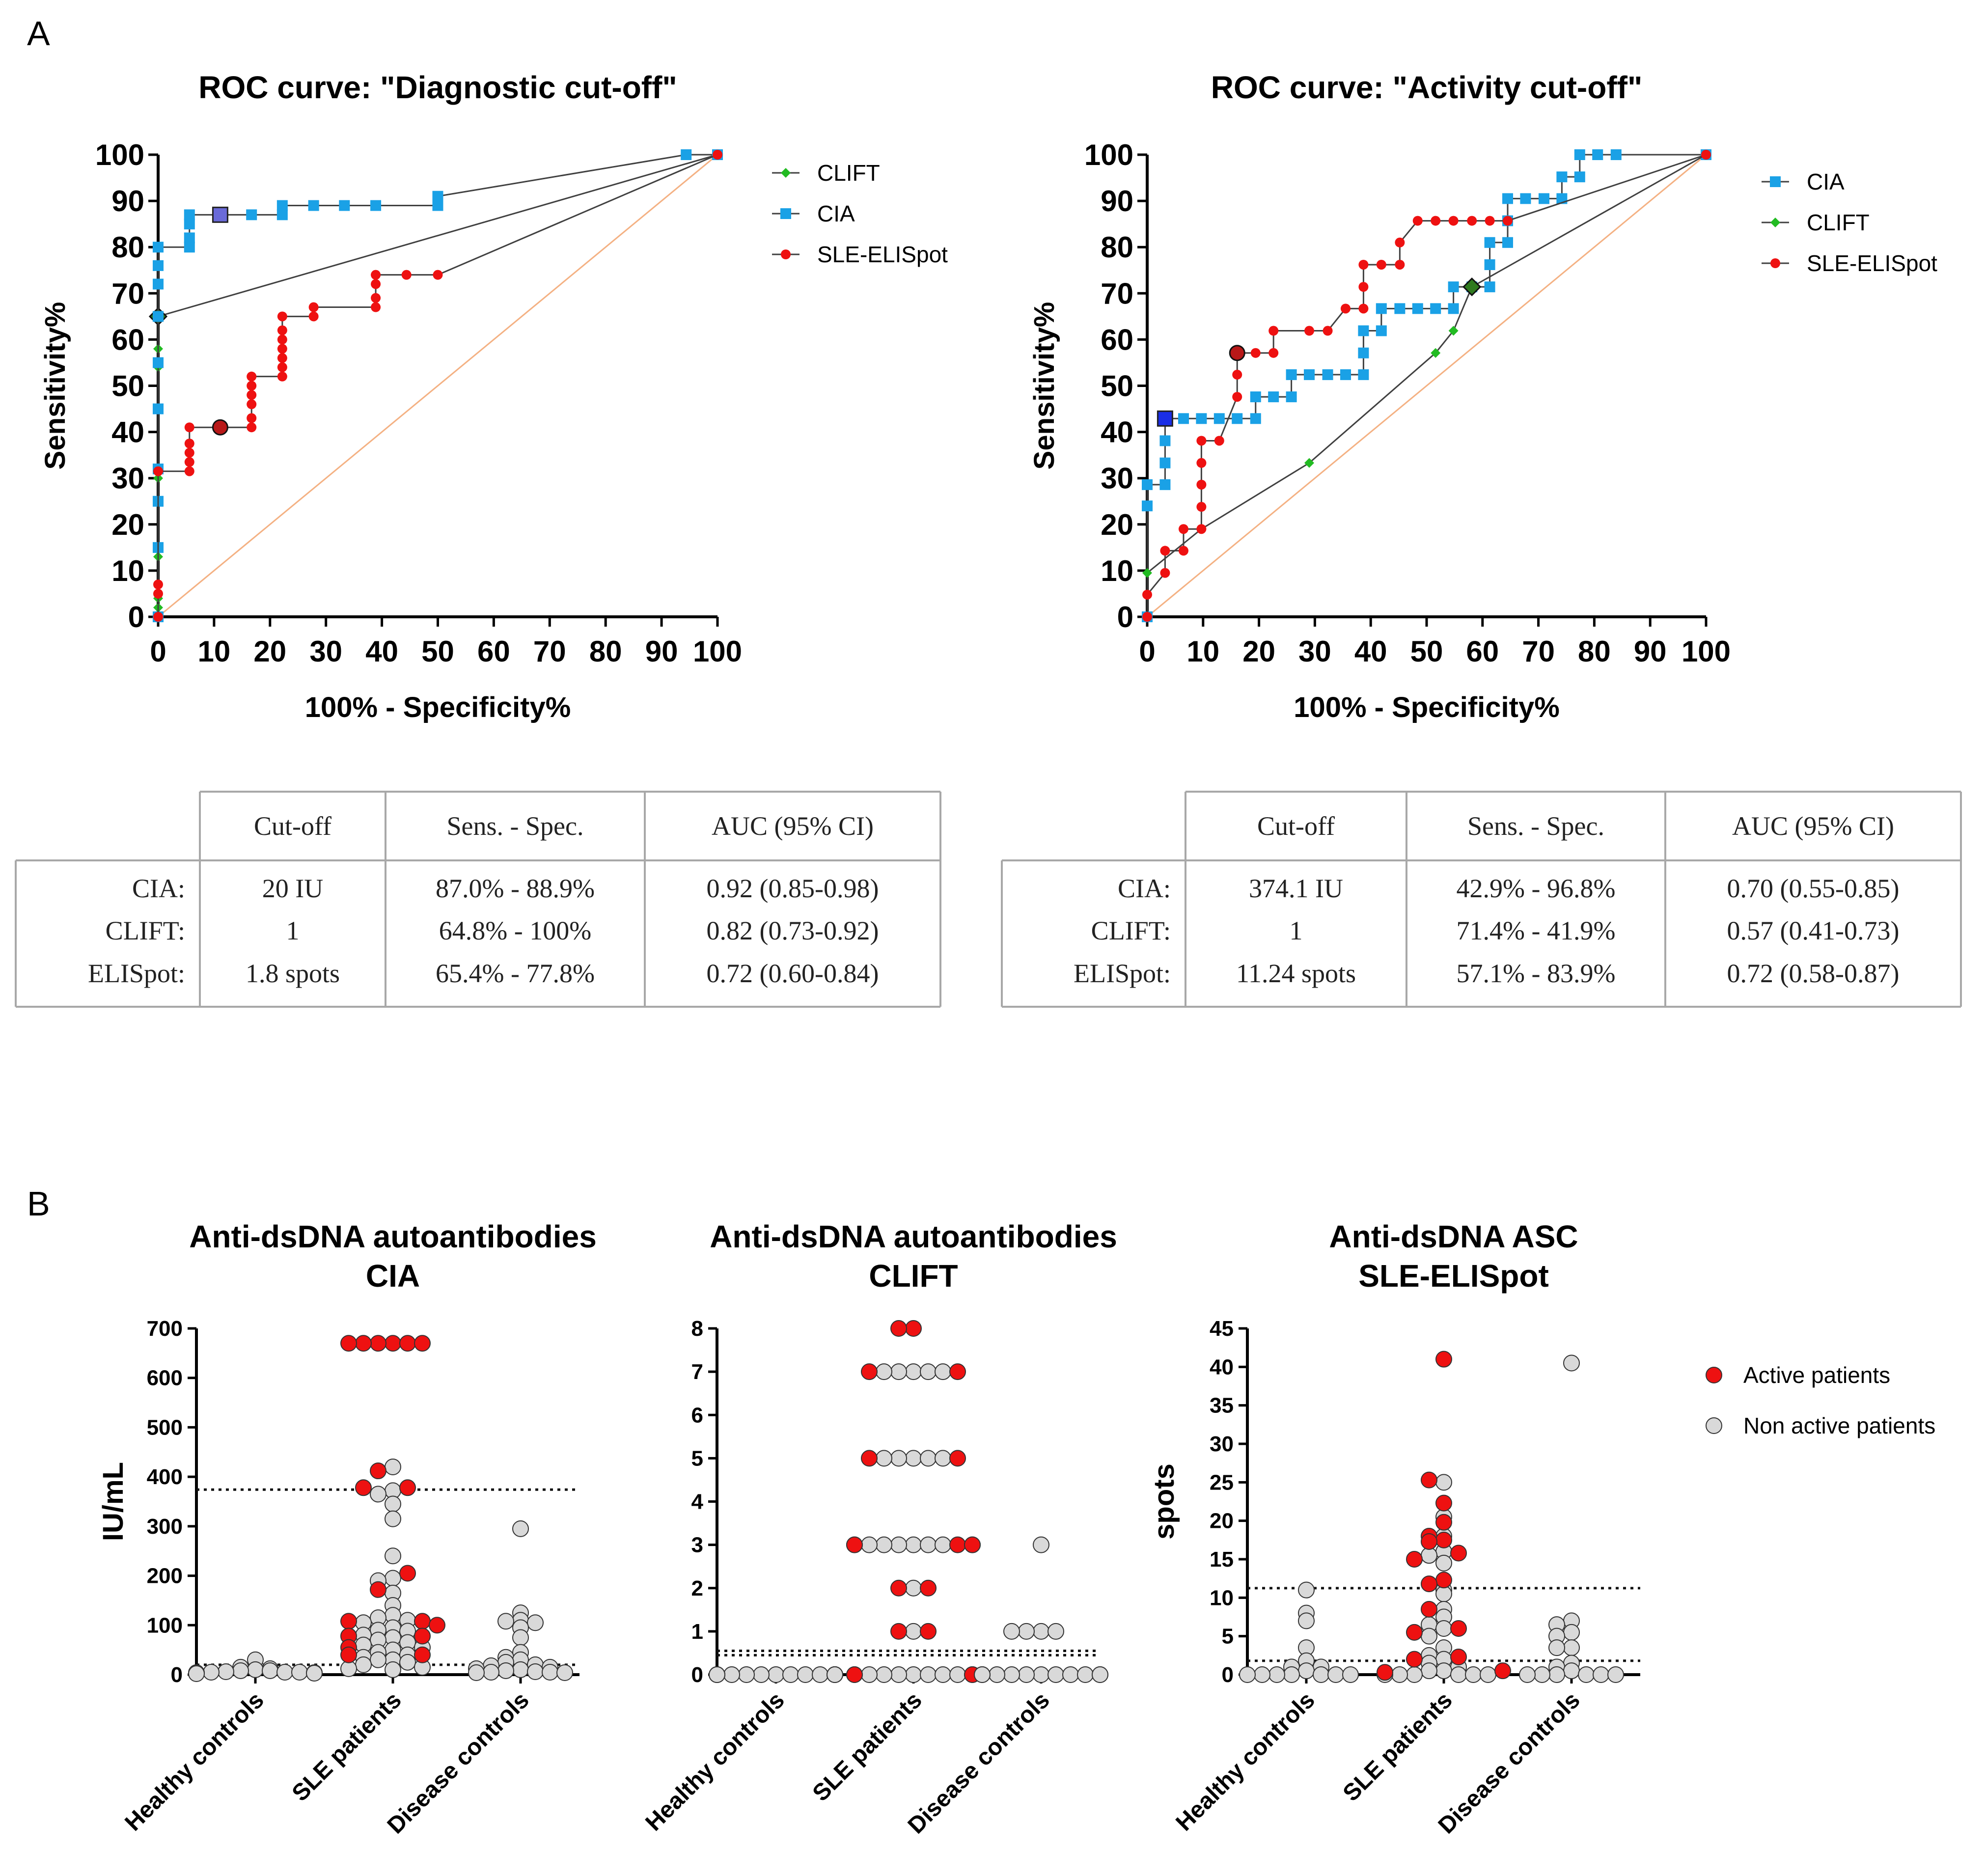 The image size is (1985, 1876). I want to click on table-cell: 20 IU, so click(293, 888).